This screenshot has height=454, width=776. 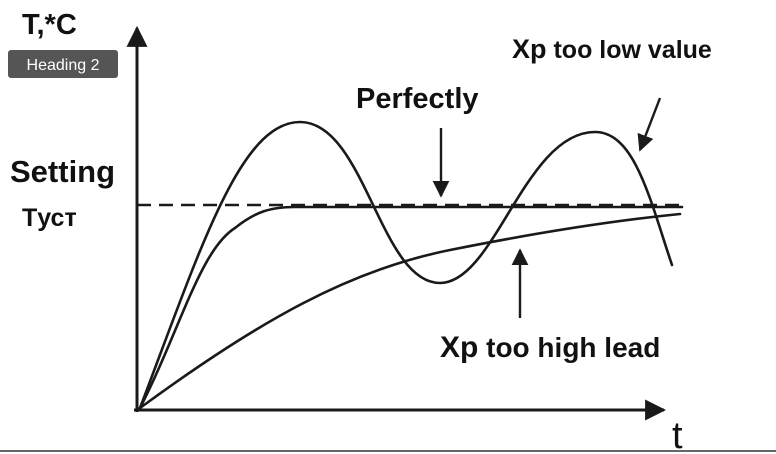 What do you see at coordinates (62, 171) in the screenshot?
I see `setting-label: Setting` at bounding box center [62, 171].